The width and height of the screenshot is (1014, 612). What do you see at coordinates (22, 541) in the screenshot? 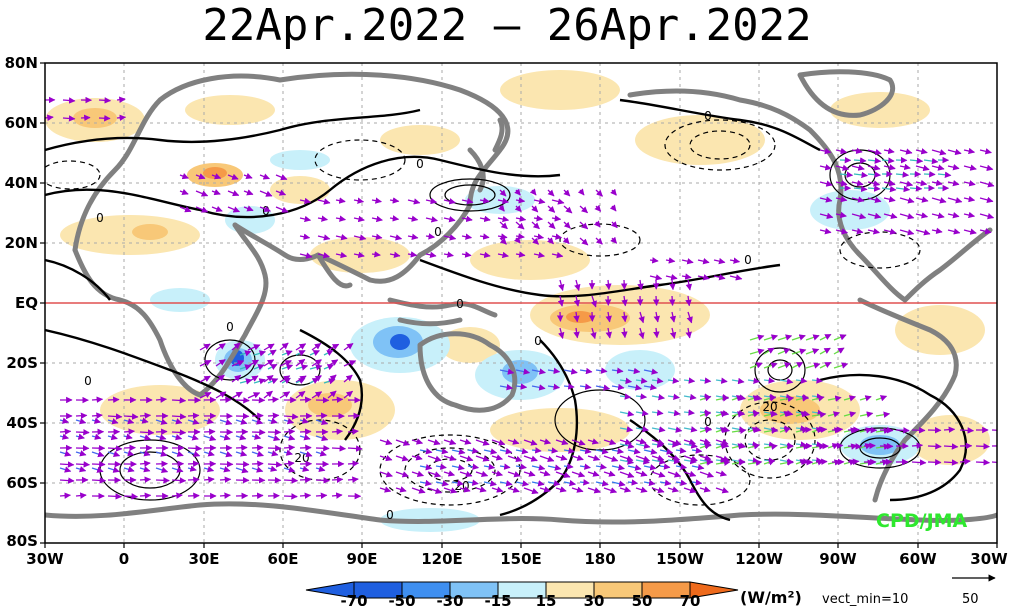
I see `lat-label: 80S` at bounding box center [22, 541].